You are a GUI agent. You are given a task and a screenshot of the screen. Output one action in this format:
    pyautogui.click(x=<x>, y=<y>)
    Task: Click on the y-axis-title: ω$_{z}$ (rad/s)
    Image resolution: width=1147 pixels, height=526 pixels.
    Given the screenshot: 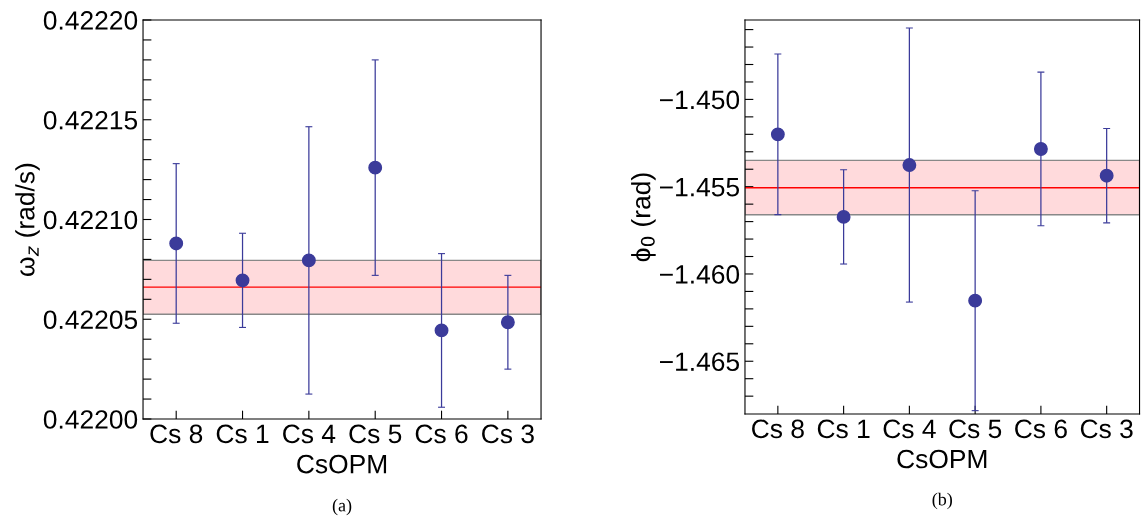 What is the action you would take?
    pyautogui.click(x=27, y=219)
    